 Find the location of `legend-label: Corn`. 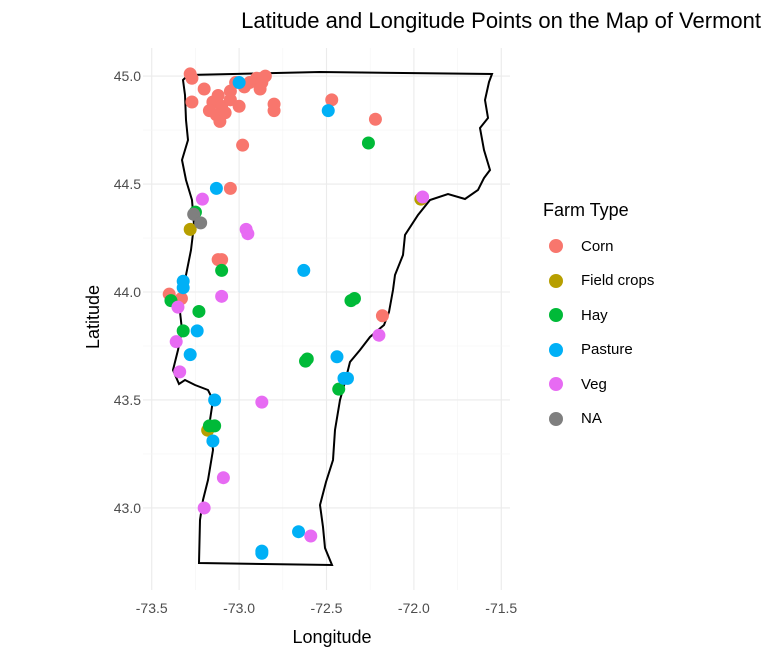

legend-label: Corn is located at coordinates (597, 246).